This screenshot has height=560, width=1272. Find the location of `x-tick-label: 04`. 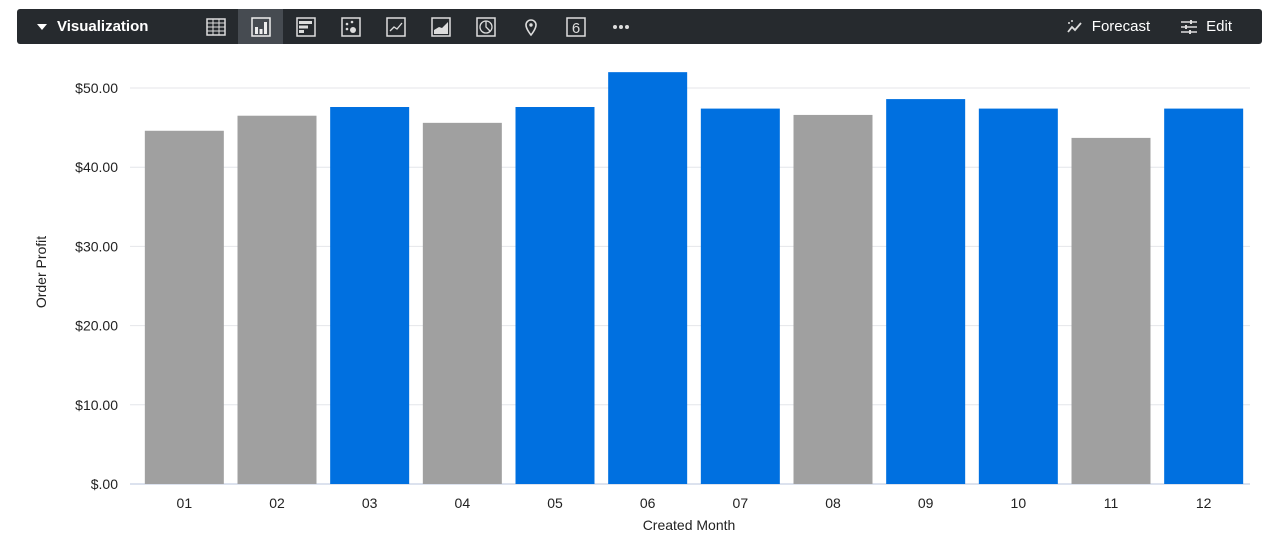

x-tick-label: 04 is located at coordinates (463, 503).